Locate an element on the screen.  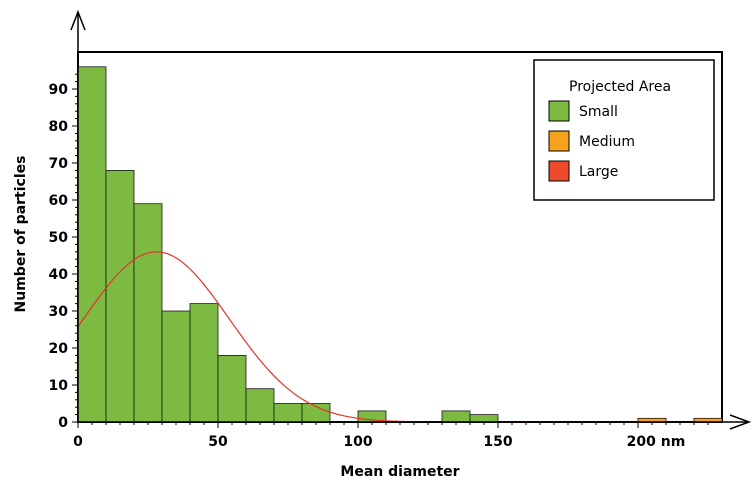
y-tick-label: 10 is located at coordinates (59, 386).